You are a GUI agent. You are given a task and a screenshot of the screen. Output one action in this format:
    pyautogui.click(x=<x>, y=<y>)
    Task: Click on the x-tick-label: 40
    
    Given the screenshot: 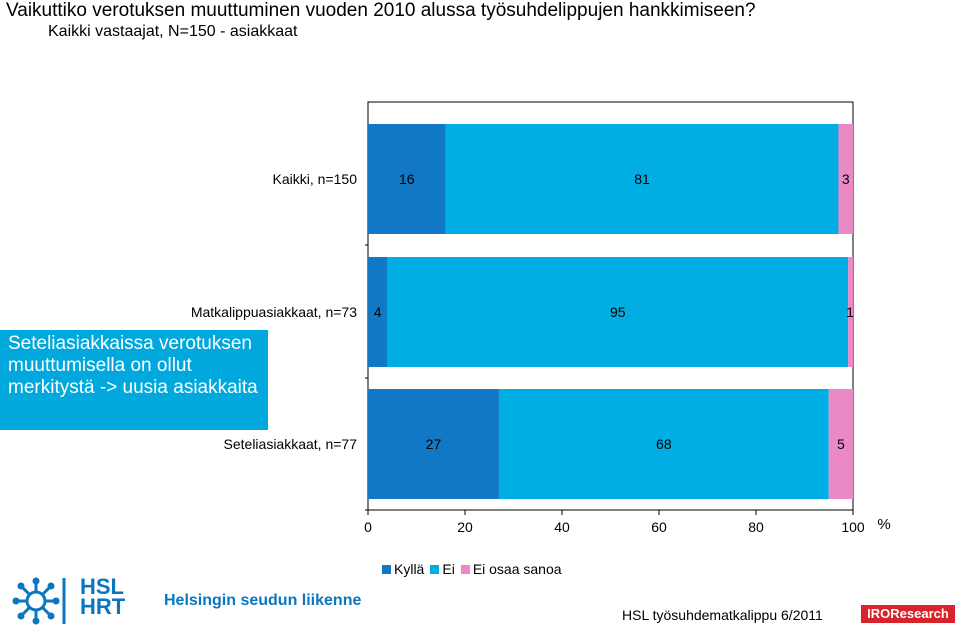 What is the action you would take?
    pyautogui.click(x=562, y=527)
    